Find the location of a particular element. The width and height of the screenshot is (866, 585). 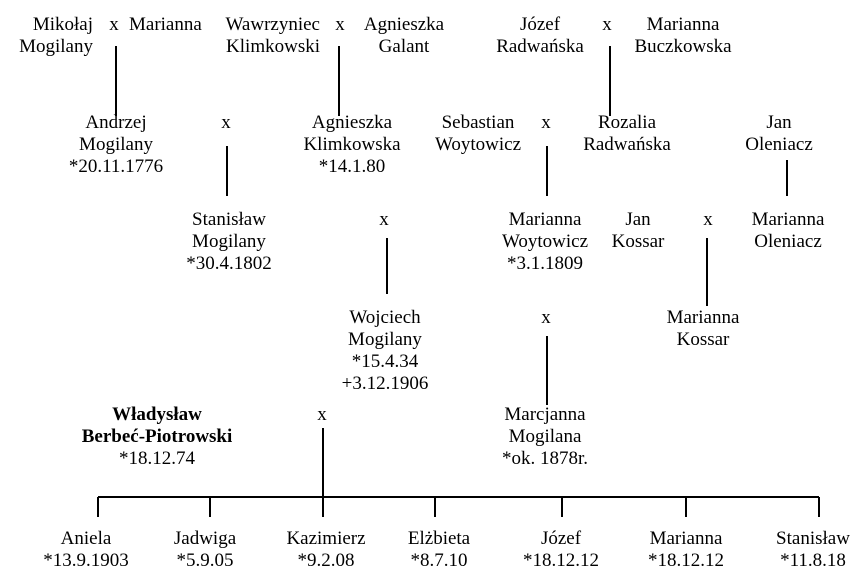

person-jan-kossar: Jan Kossar is located at coordinates (638, 231).